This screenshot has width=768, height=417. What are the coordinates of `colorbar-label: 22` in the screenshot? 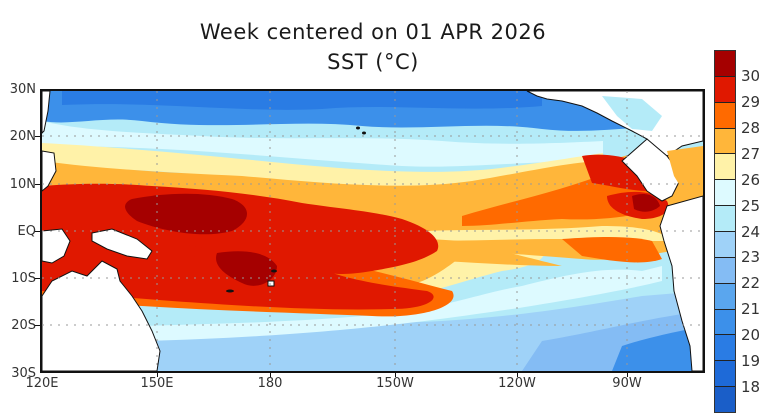 It's located at (751, 283).